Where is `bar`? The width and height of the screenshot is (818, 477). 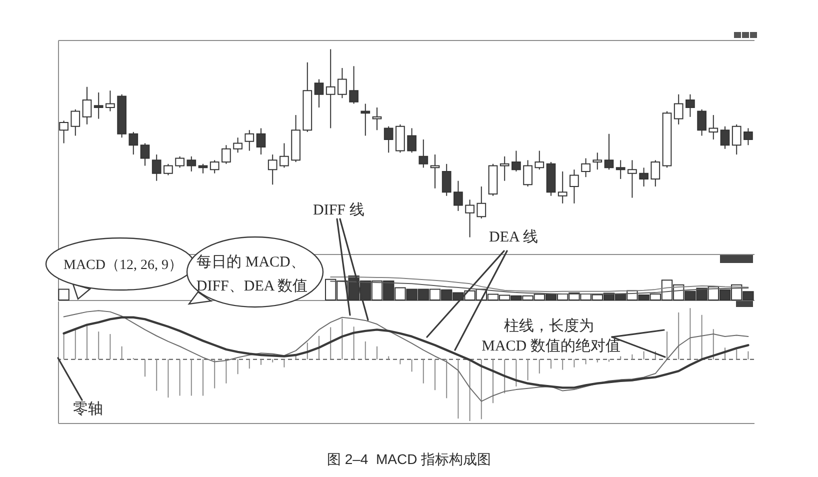 bar is located at coordinates (64, 294).